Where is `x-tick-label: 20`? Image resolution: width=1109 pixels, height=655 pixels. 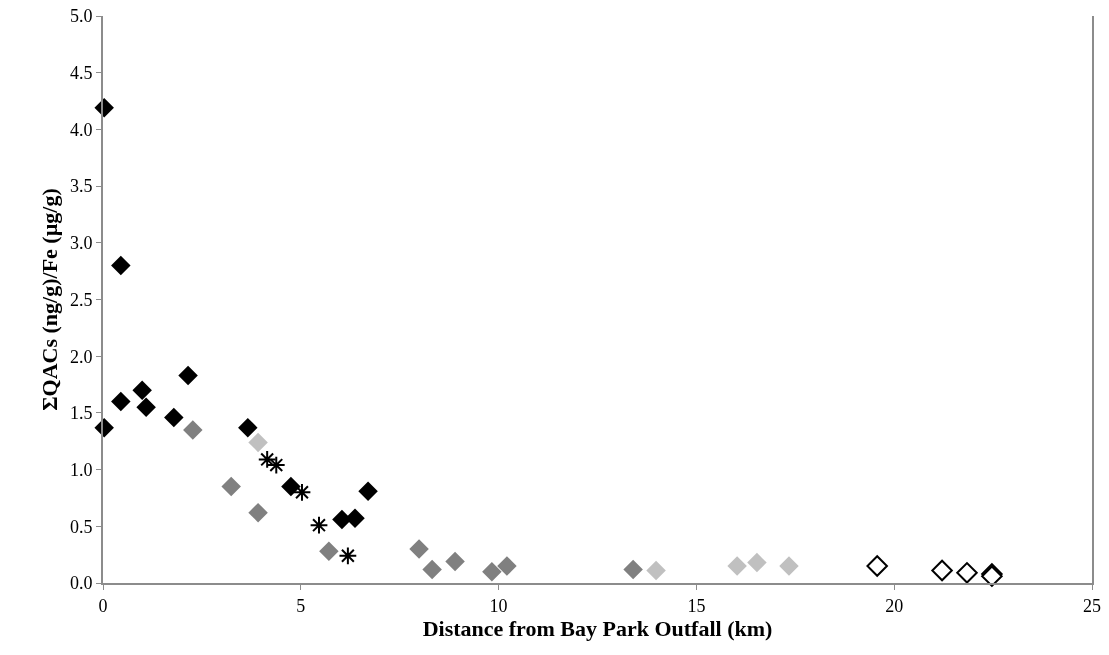
x-tick-label: 20 is located at coordinates (894, 605).